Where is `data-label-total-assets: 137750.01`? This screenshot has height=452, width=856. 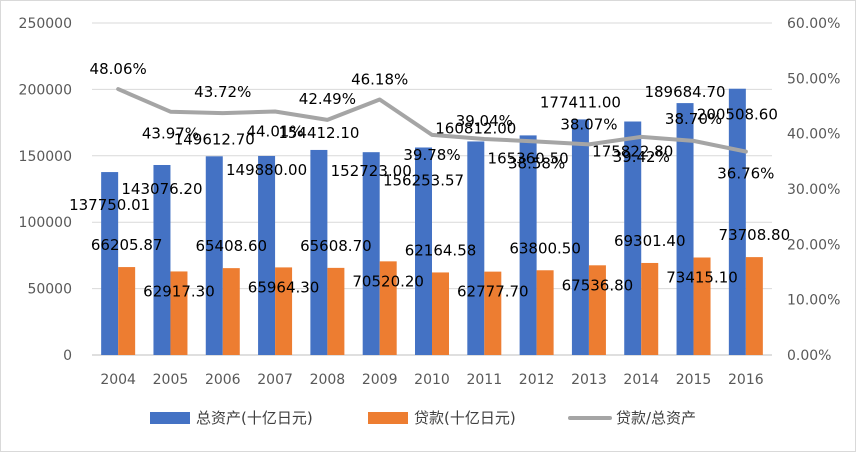
data-label-total-assets: 137750.01 is located at coordinates (109, 205).